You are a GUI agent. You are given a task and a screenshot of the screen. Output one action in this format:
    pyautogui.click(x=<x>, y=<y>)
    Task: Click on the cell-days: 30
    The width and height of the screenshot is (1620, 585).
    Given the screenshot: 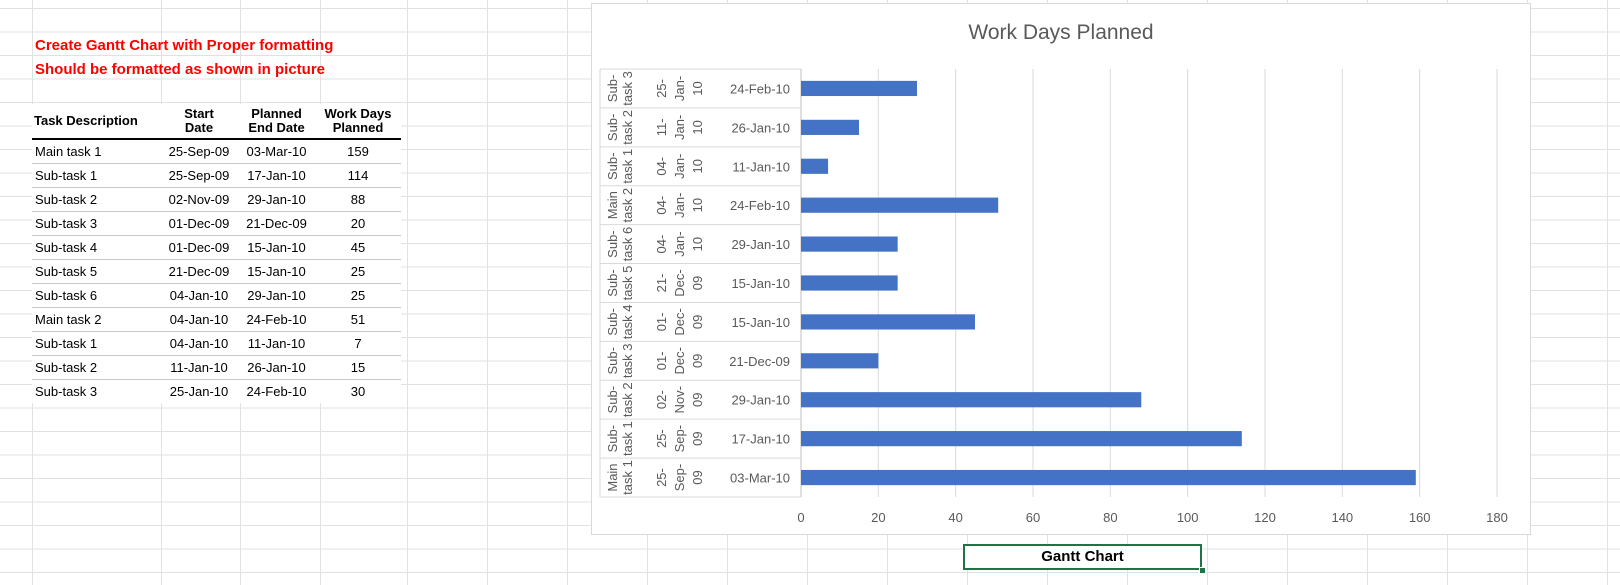 What is the action you would take?
    pyautogui.click(x=358, y=391)
    